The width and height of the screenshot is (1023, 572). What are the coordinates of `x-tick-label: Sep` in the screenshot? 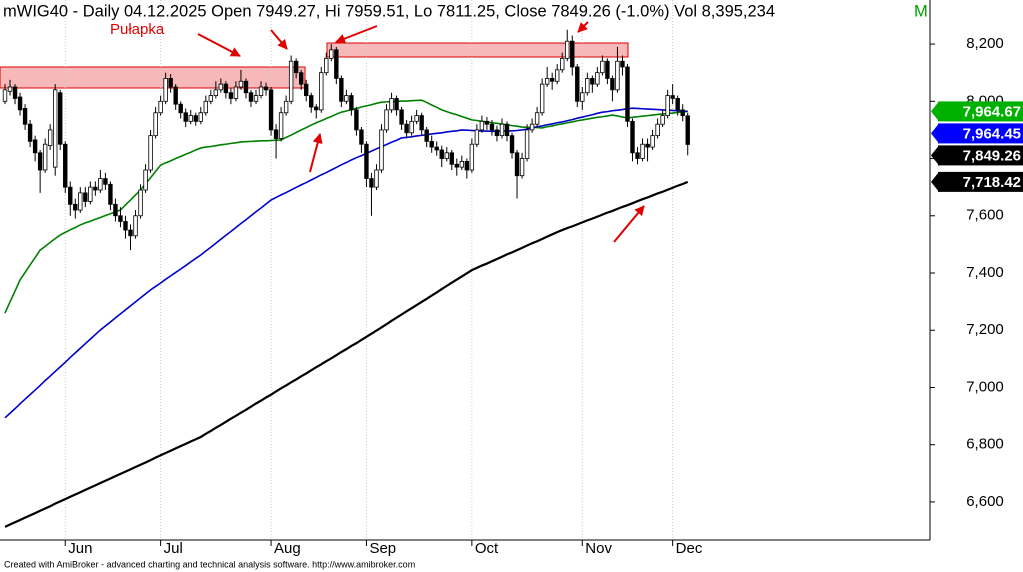 It's located at (382, 548).